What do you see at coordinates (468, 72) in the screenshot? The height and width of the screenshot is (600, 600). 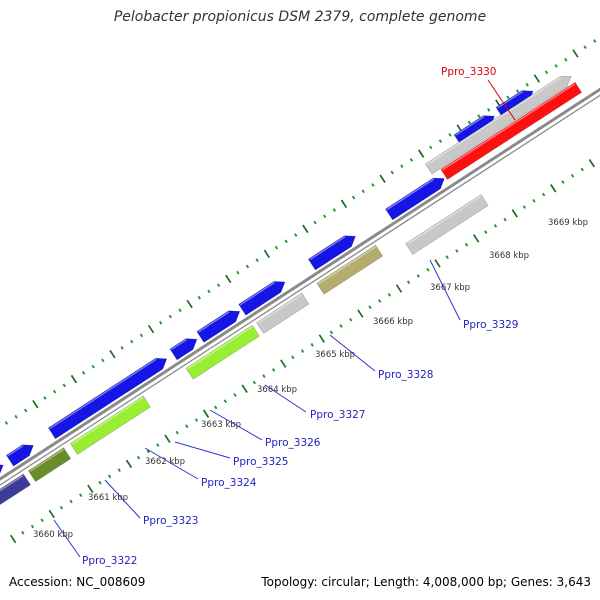 I see `gene-label: Ppro_3330` at bounding box center [468, 72].